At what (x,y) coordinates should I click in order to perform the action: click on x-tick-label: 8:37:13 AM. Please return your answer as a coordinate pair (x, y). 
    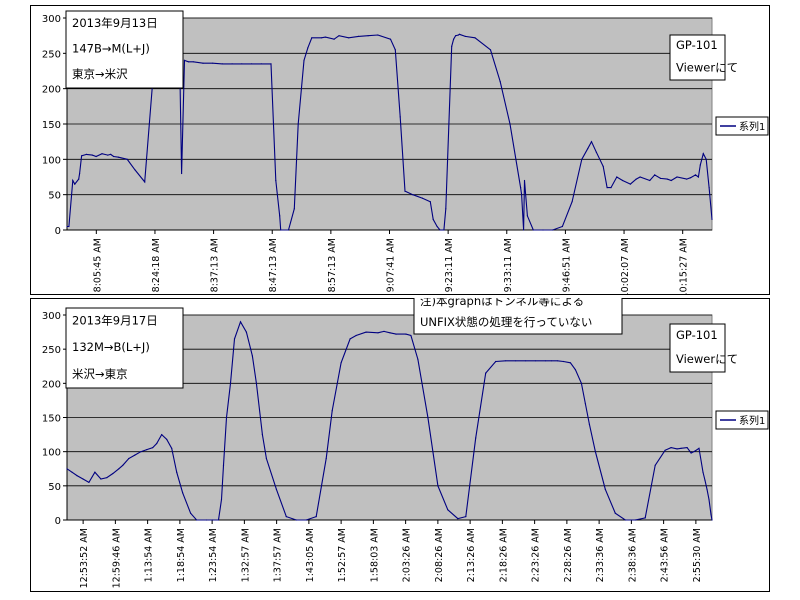
    Looking at the image, I should click on (215, 265).